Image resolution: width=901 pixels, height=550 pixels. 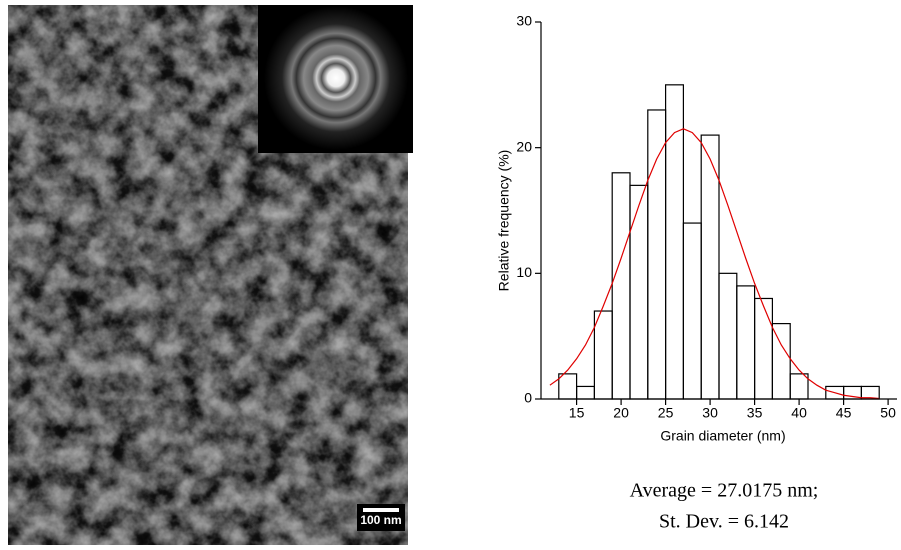 What do you see at coordinates (524, 146) in the screenshot?
I see `y-tick-label: 20` at bounding box center [524, 146].